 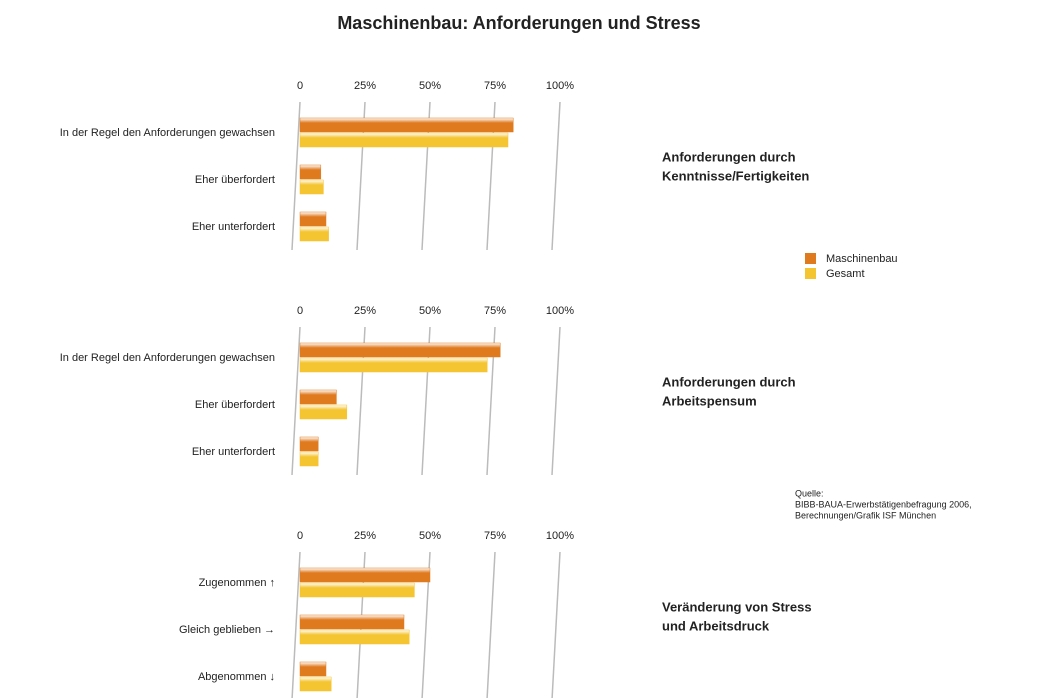 What do you see at coordinates (883, 504) in the screenshot?
I see `source-note: BIBB-BAUA-Erwerbstätigenbefragung 2006,` at bounding box center [883, 504].